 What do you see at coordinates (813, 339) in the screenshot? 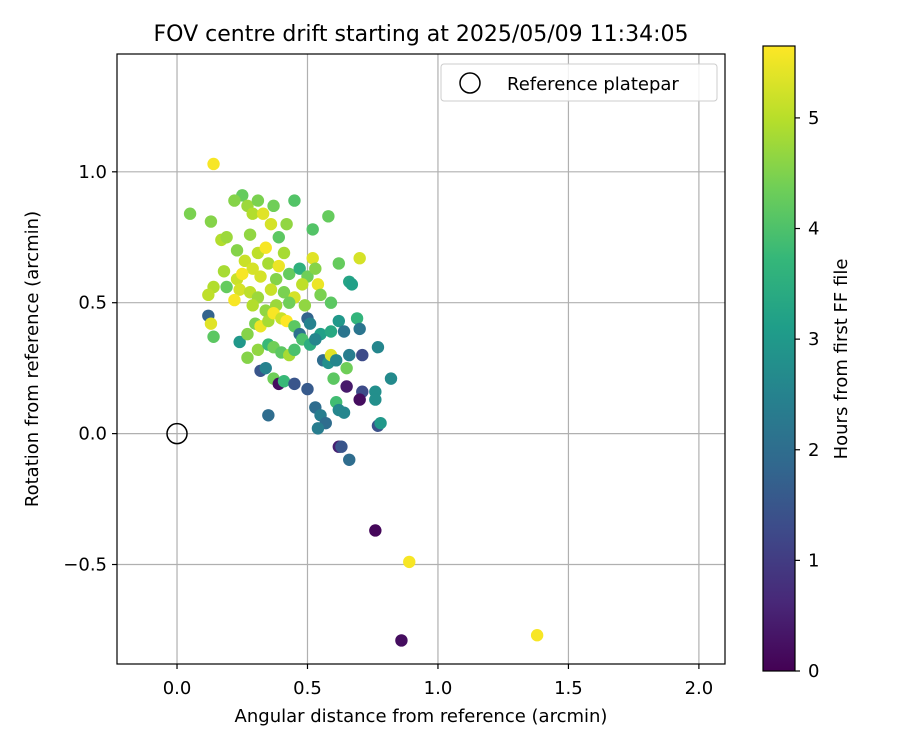
I see `colorbar-tick-label: 3` at bounding box center [813, 339].